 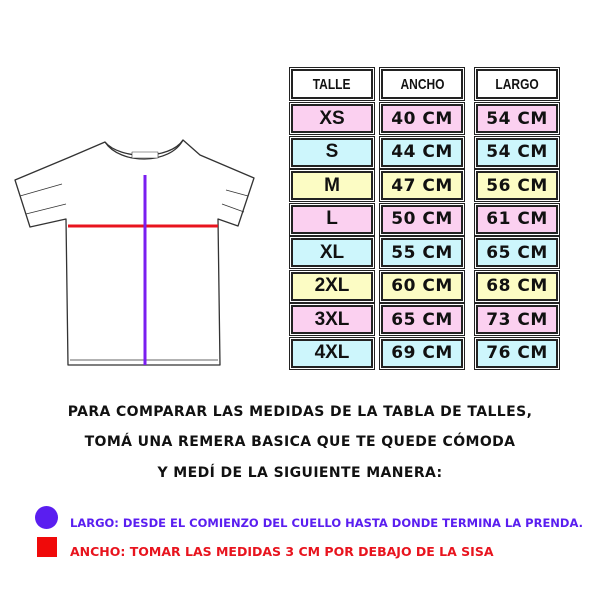 I want to click on cell-largo: 68 CM, so click(x=517, y=286).